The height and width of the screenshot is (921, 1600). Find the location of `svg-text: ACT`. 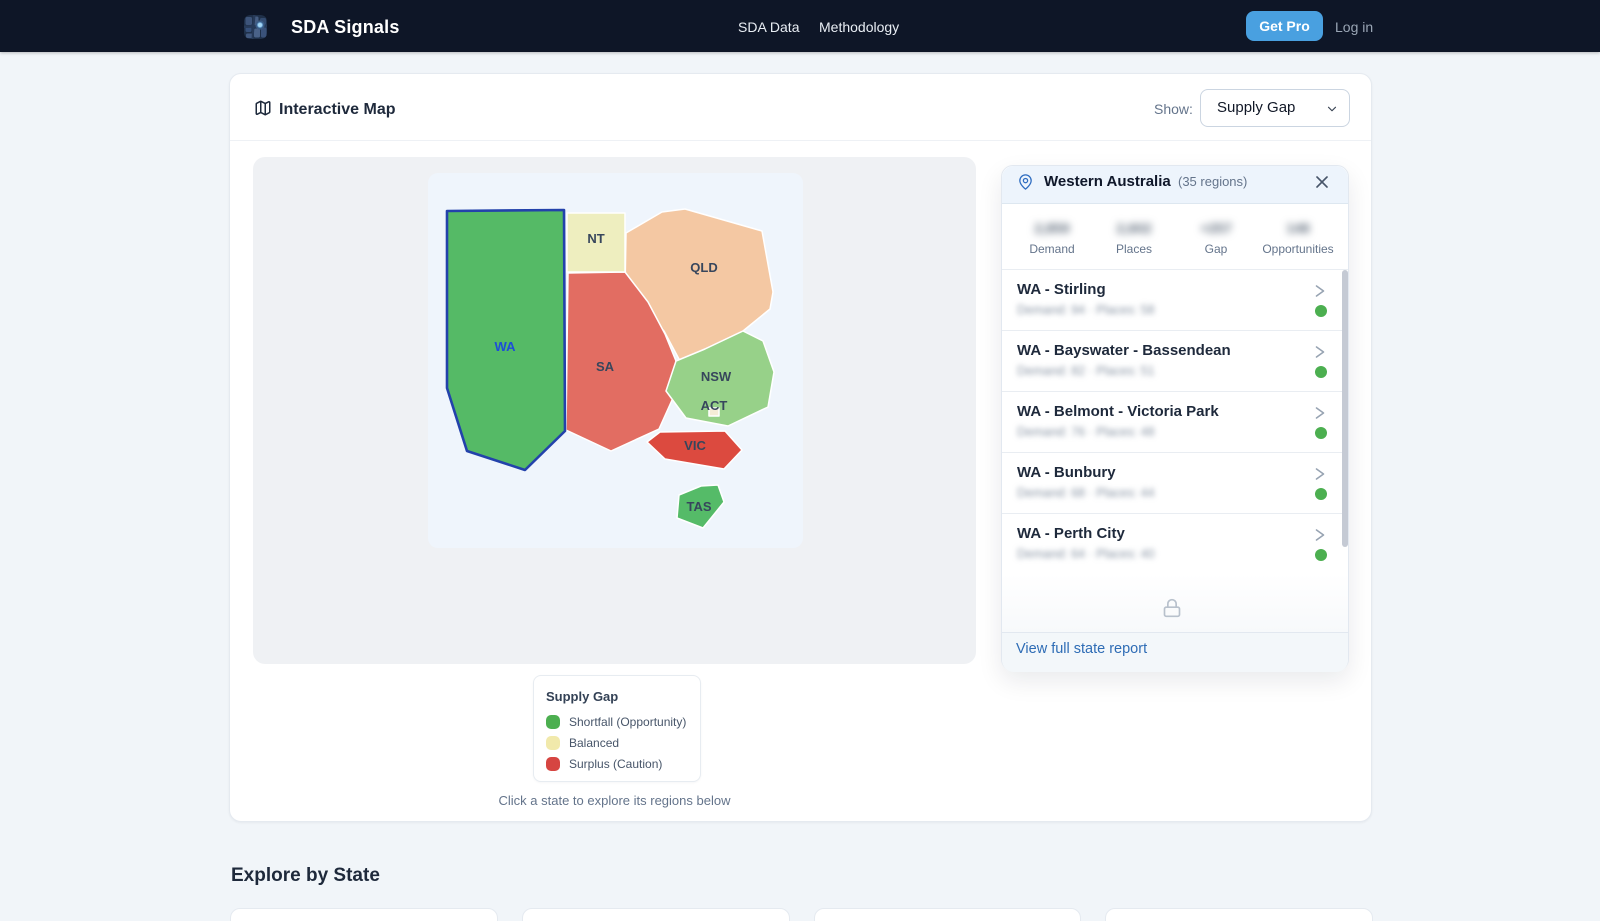

svg-text: ACT is located at coordinates (714, 405).